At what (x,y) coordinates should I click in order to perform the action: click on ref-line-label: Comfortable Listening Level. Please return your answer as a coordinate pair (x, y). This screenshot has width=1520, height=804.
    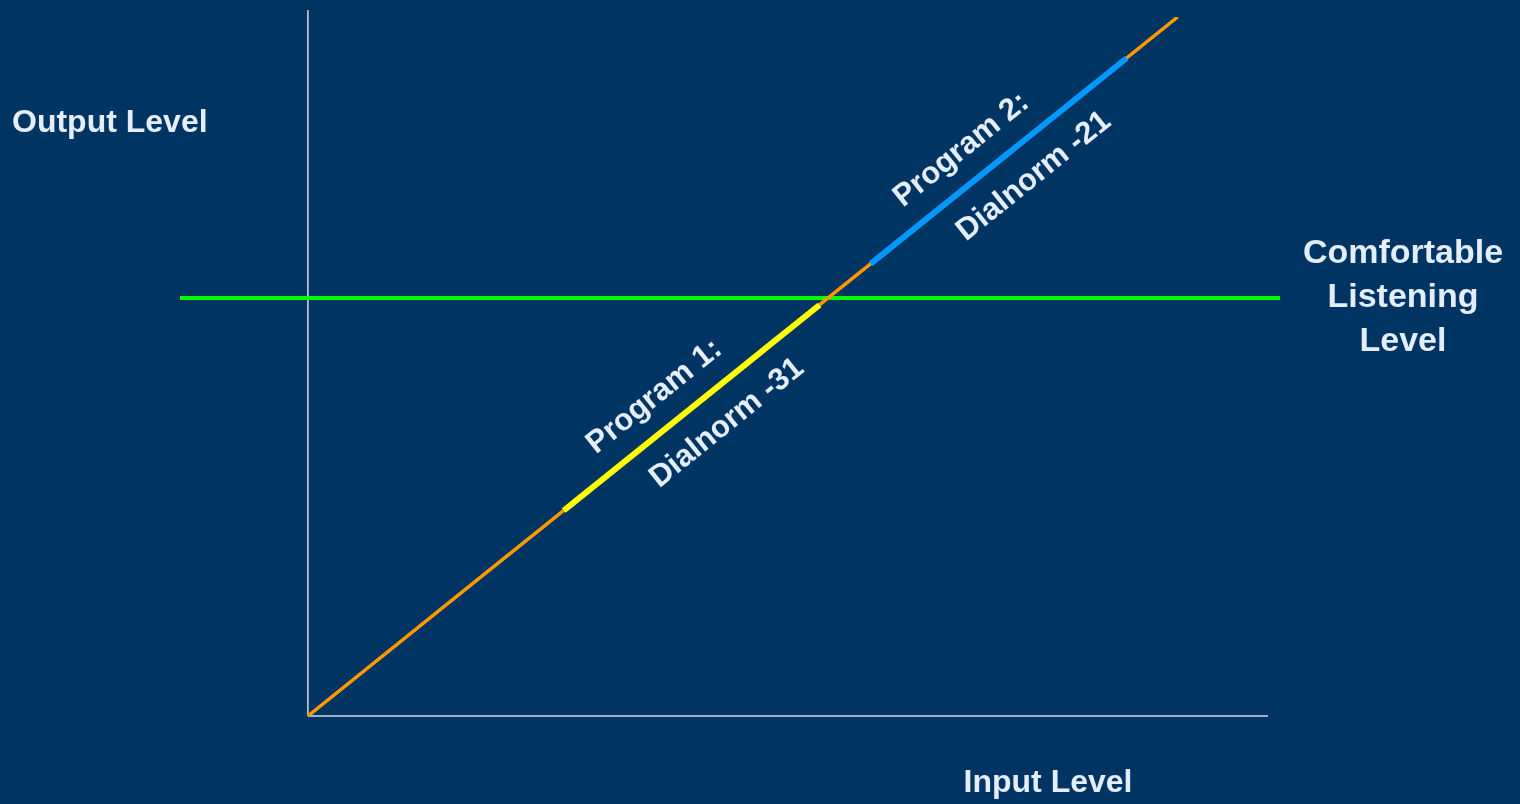
    Looking at the image, I should click on (1403, 295).